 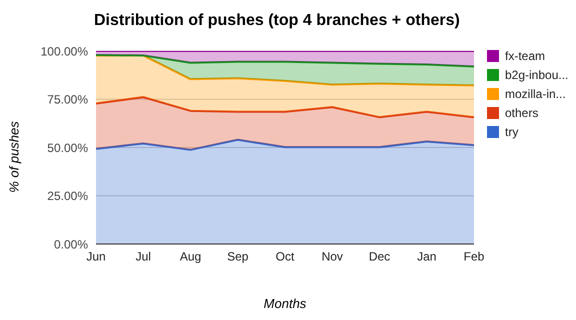 I want to click on x-tick-label: Aug, so click(x=191, y=257).